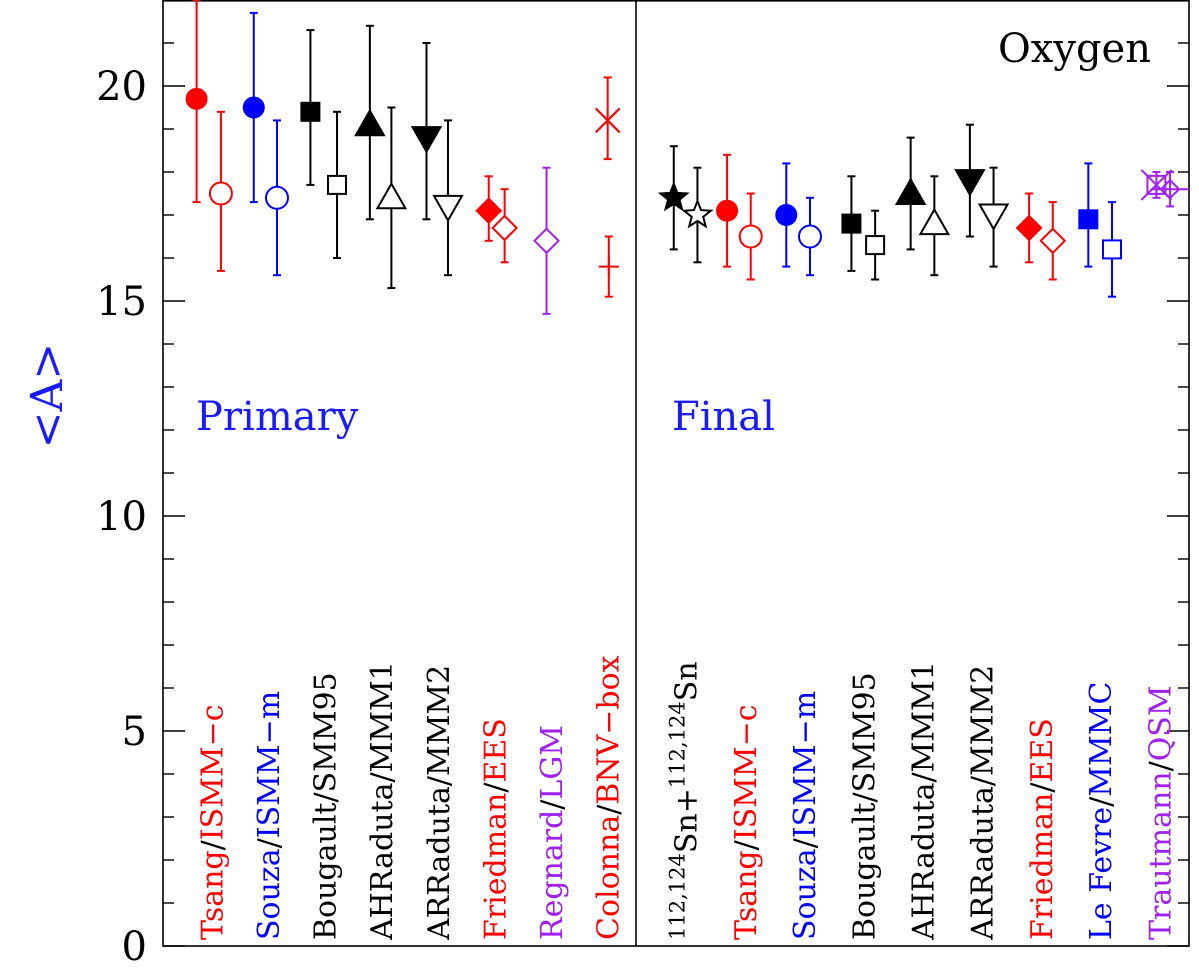 This screenshot has height=972, width=1199. Describe the element at coordinates (1170, 189) in the screenshot. I see `marker-diamond-plus` at that location.